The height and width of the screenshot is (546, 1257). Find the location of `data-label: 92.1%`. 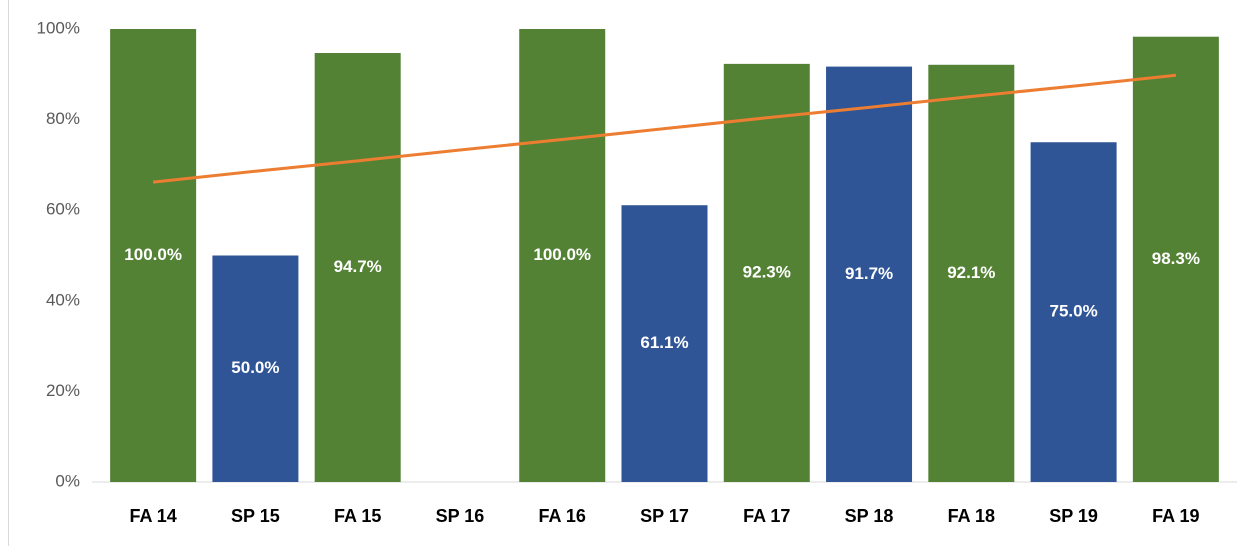

data-label: 92.1% is located at coordinates (971, 272).